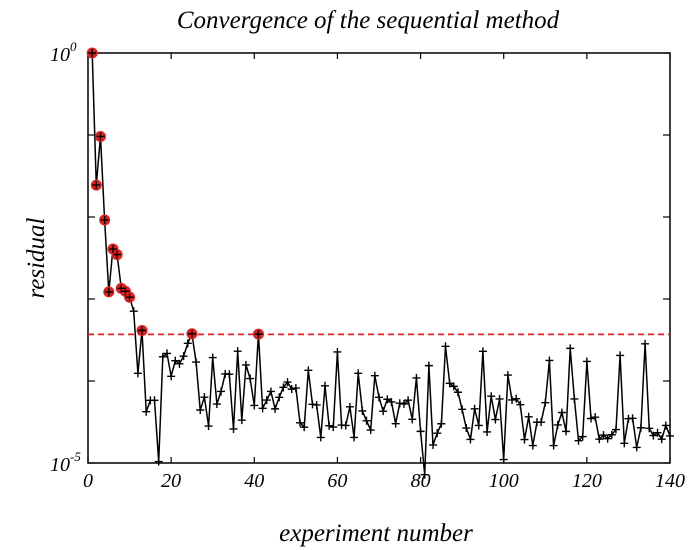 The height and width of the screenshot is (550, 690). I want to click on x-tick-label: 60, so click(337, 481).